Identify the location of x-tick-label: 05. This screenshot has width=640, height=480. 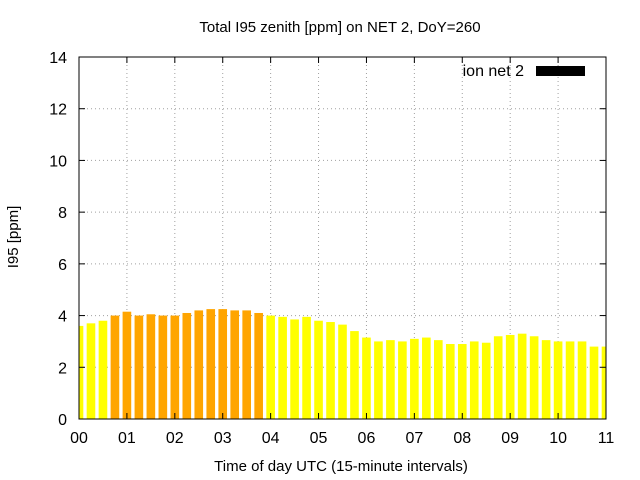
(319, 438).